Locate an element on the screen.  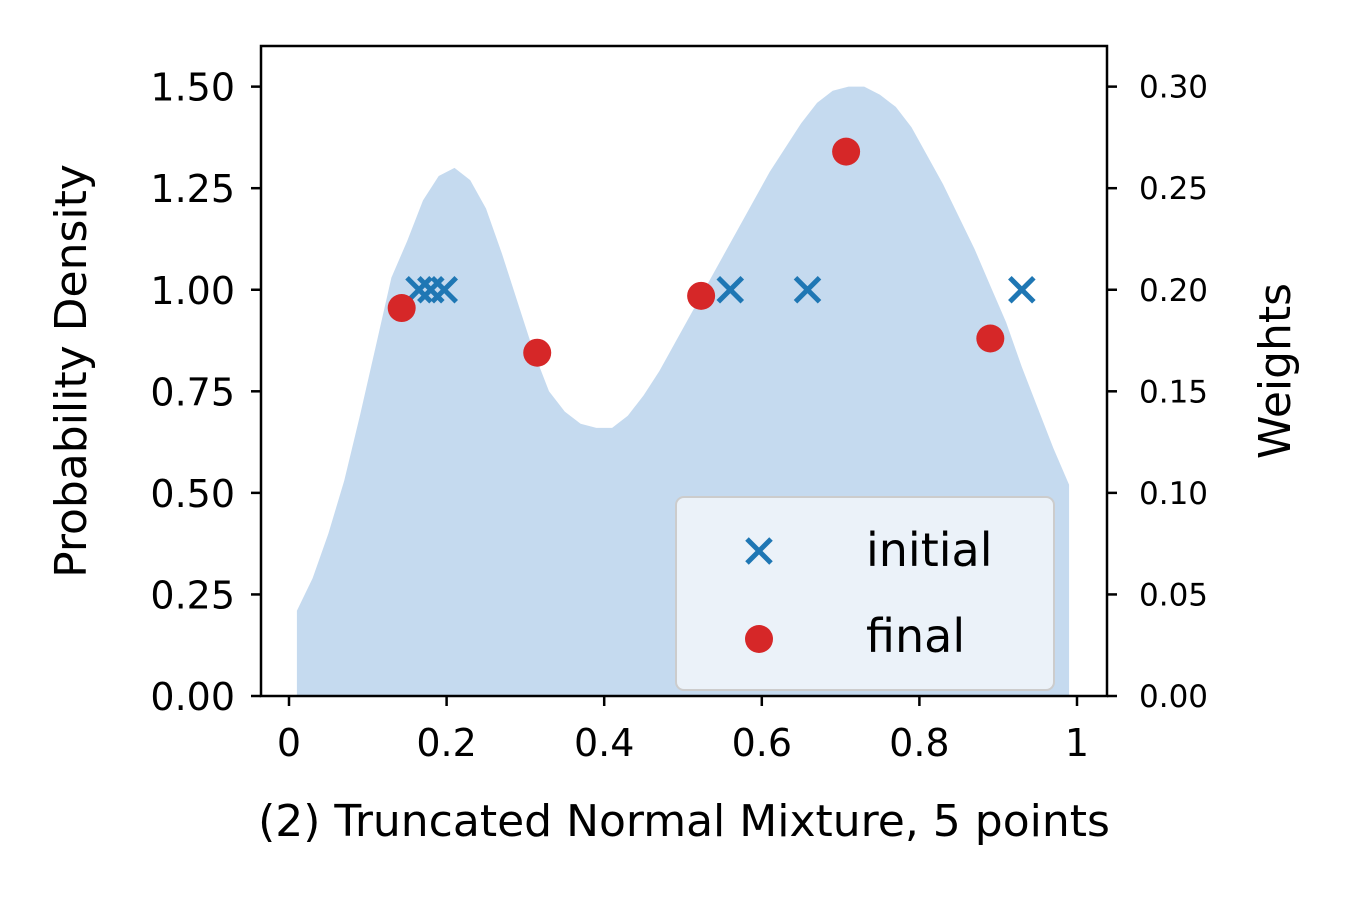
x-tick-label: 0 is located at coordinates (289, 743).